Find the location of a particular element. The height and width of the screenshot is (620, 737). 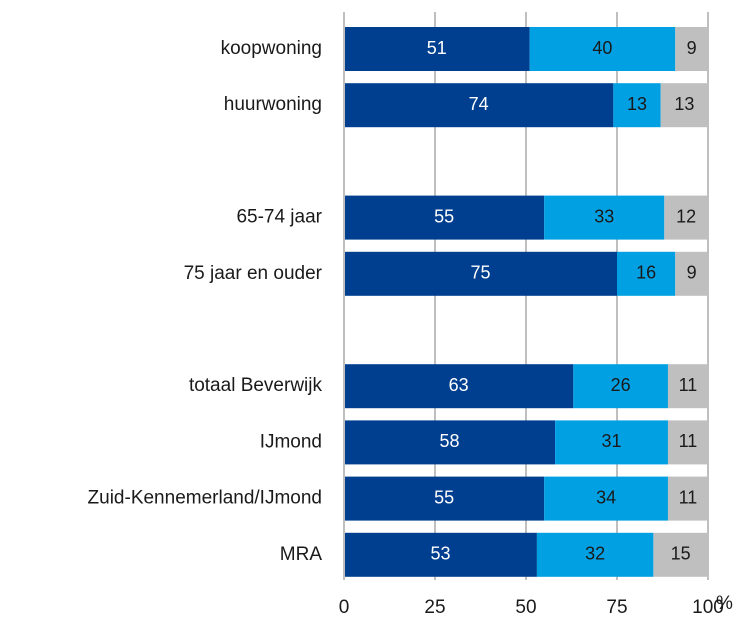

data-label: 16 is located at coordinates (646, 273).